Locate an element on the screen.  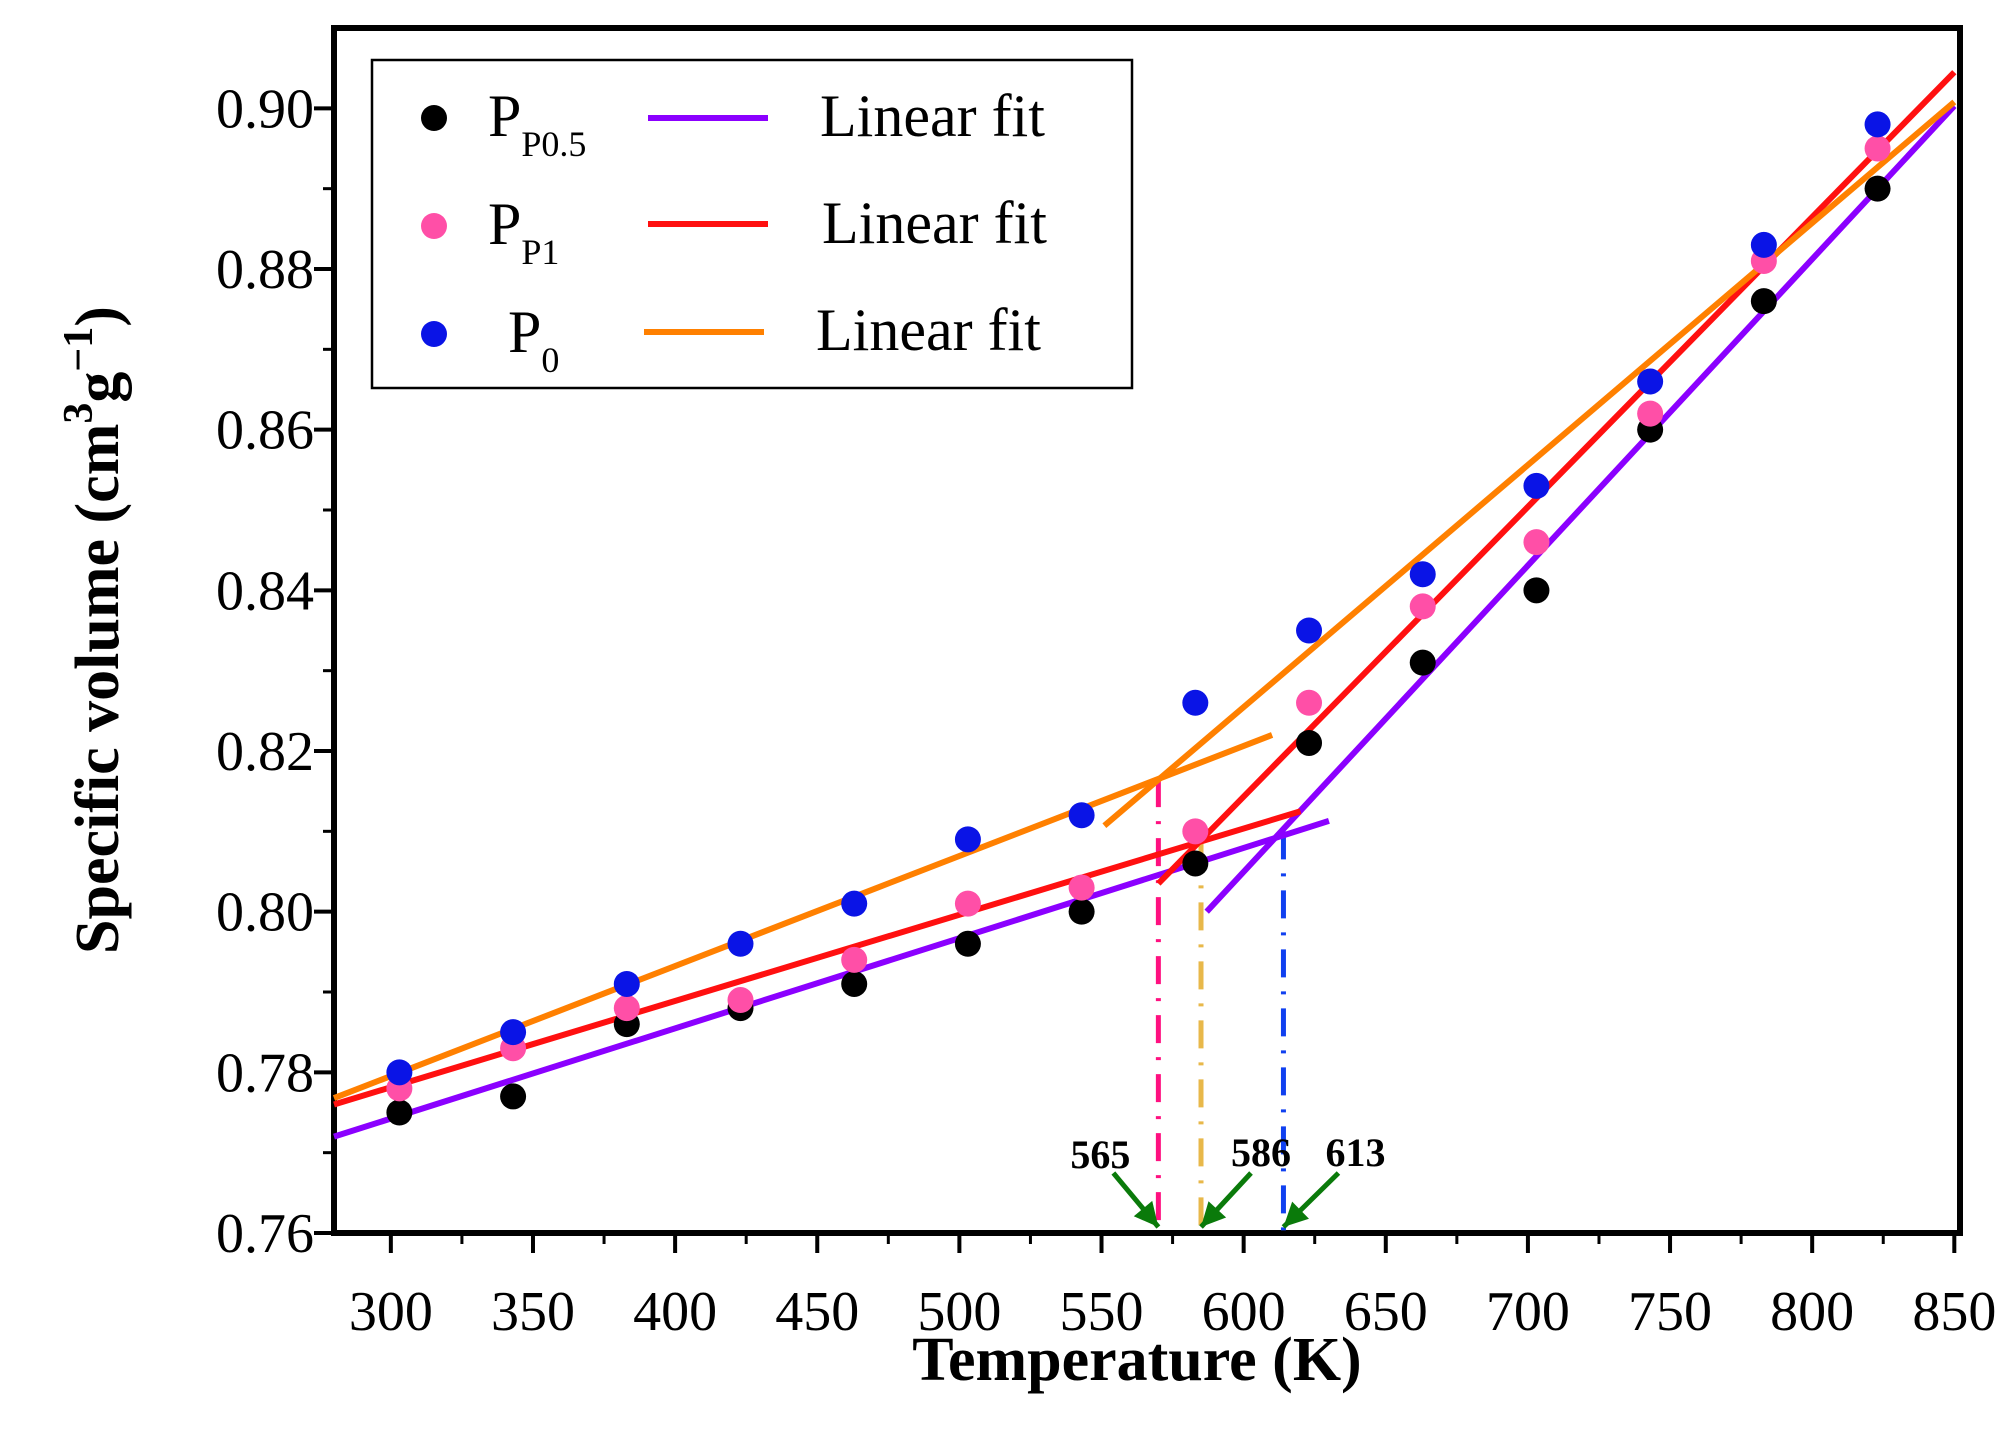
x-tick-label: 650 is located at coordinates (1386, 1312).